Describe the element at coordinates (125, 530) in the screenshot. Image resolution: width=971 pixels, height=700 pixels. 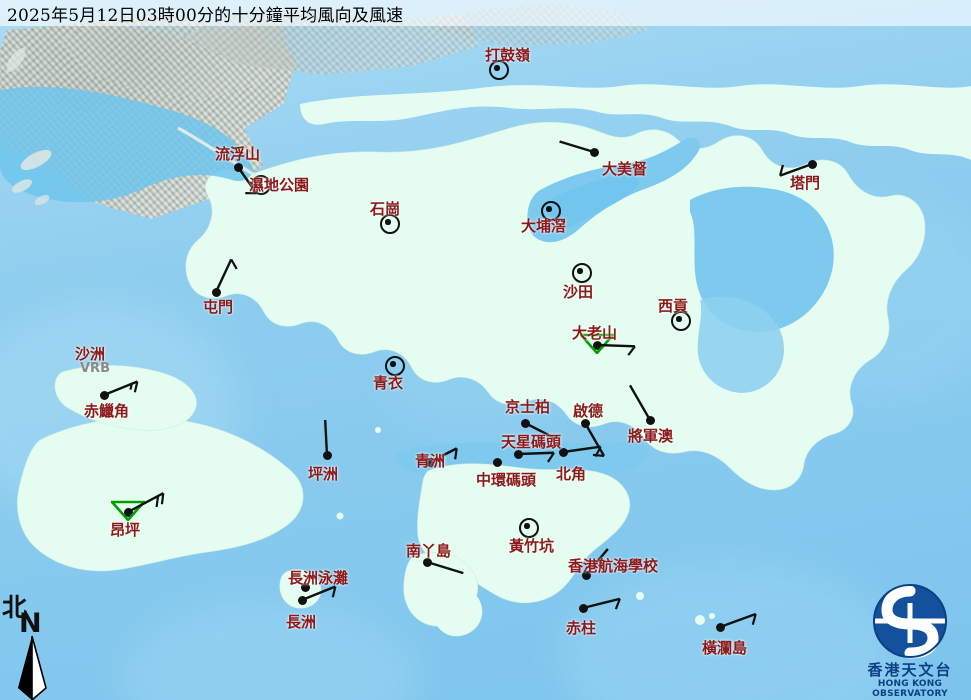
I see `station-label: 昂坪` at that location.